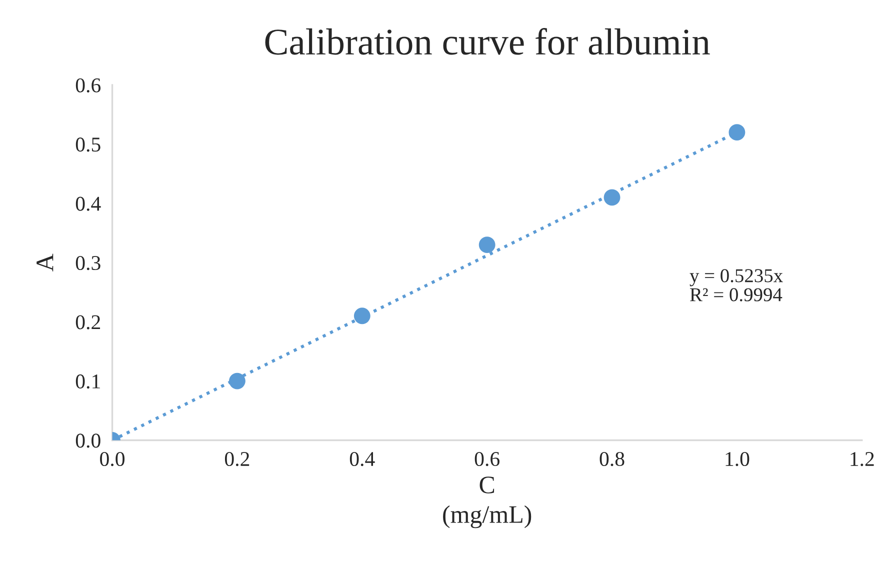 The image size is (884, 574). Describe the element at coordinates (88, 85) in the screenshot. I see `y-tick-label: 0.6` at that location.